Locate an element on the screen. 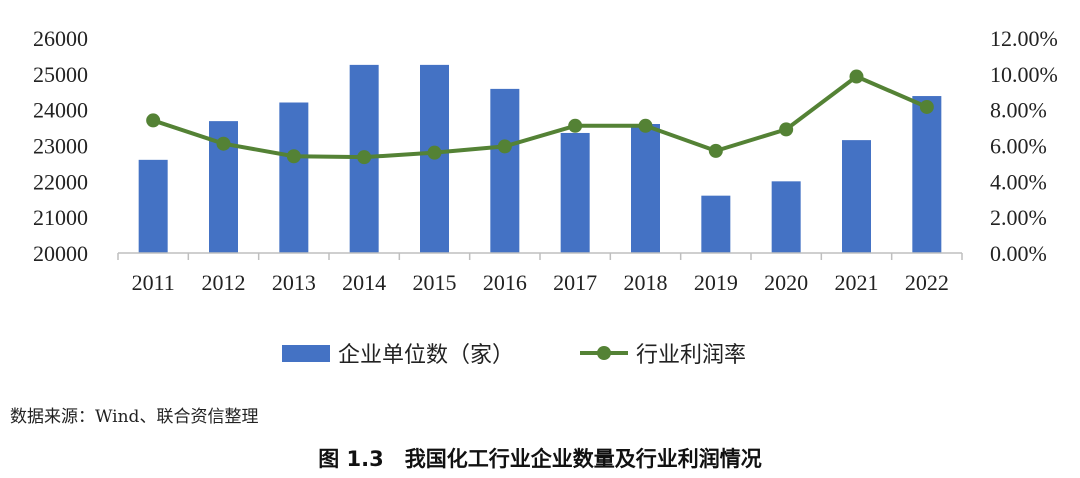  legend-line-marker is located at coordinates (604, 353).